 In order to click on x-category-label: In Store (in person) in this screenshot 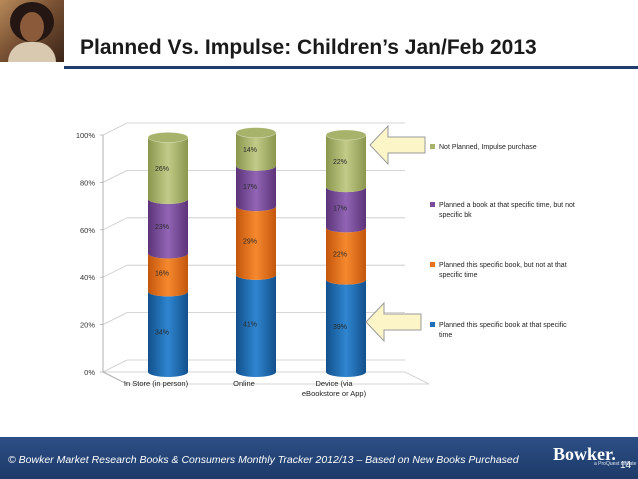, I will do `click(156, 383)`.